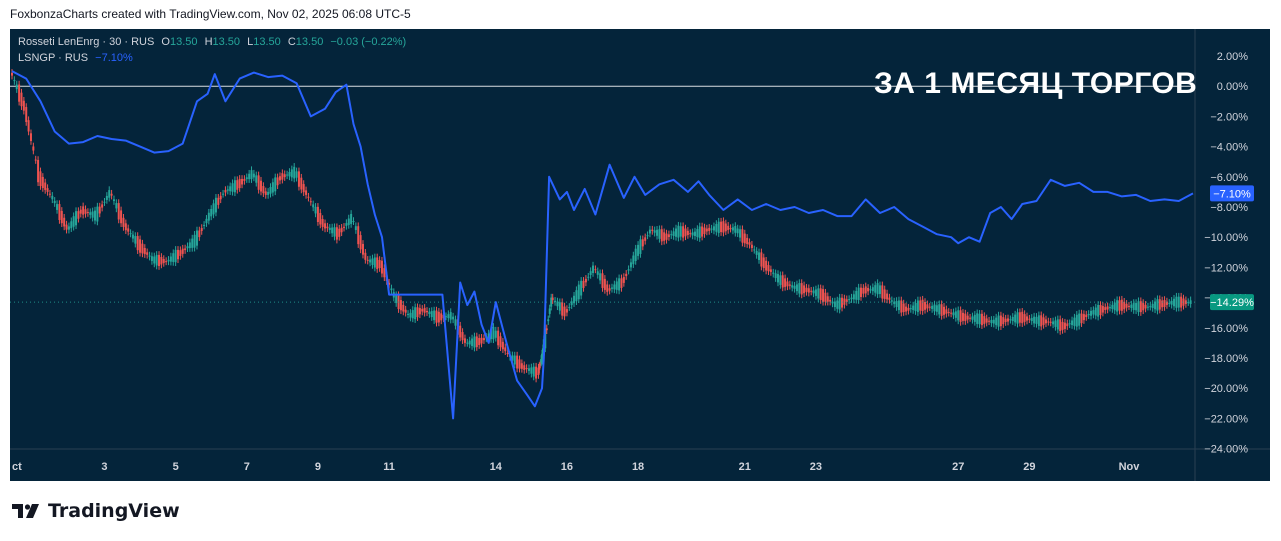 This screenshot has width=1281, height=541. Describe the element at coordinates (53, 58) in the screenshot. I see `legend-compare-symbol: LSNGP · RUS` at that location.